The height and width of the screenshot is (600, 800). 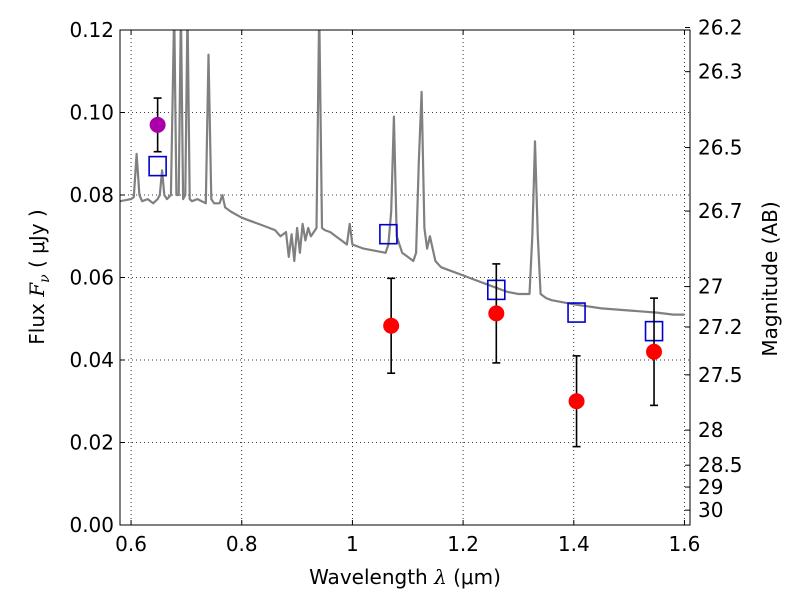 What do you see at coordinates (720, 72) in the screenshot?
I see `y2-tick-label: 26.3` at bounding box center [720, 72].